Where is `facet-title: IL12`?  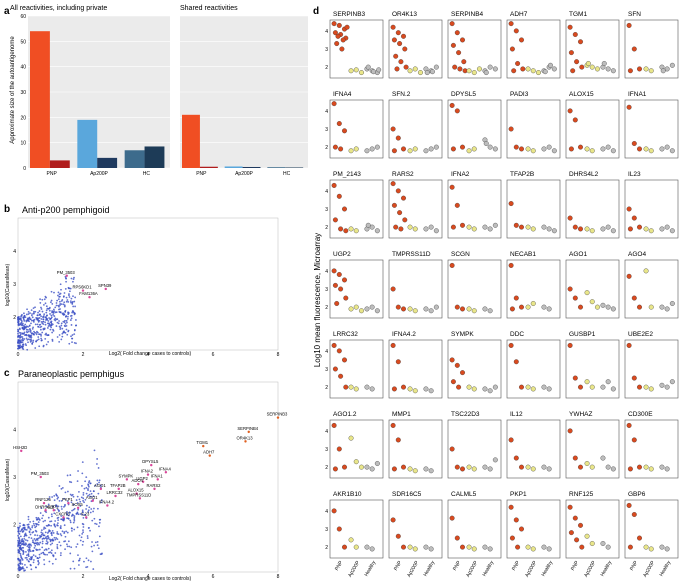 facet-title: IL12 is located at coordinates (516, 414).